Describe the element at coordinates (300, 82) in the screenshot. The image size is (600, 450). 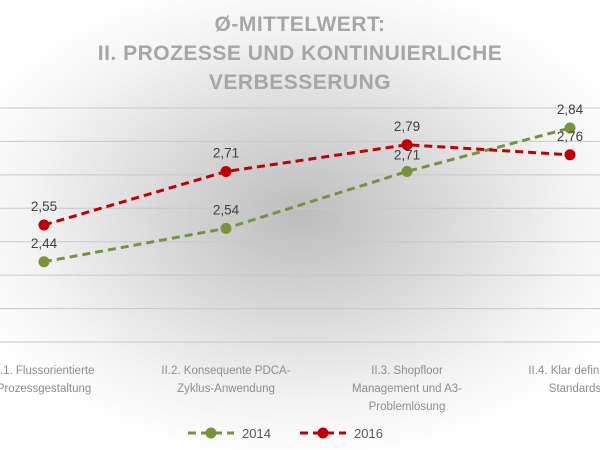
I see `chart-title-line-3: VERBESSERUNG` at that location.